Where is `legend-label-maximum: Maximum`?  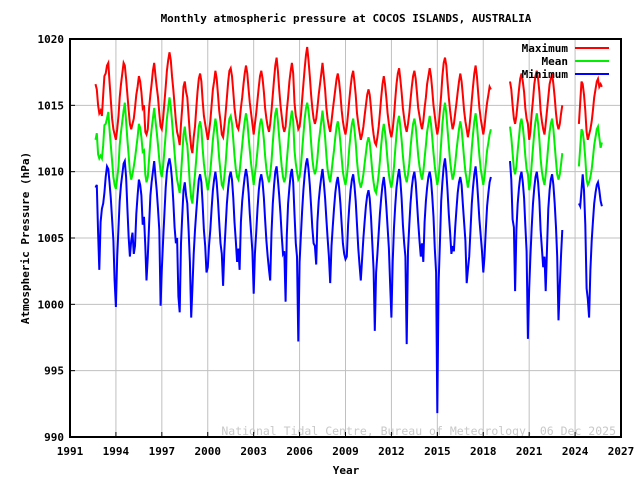 legend-label-maximum: Maximum is located at coordinates (545, 48).